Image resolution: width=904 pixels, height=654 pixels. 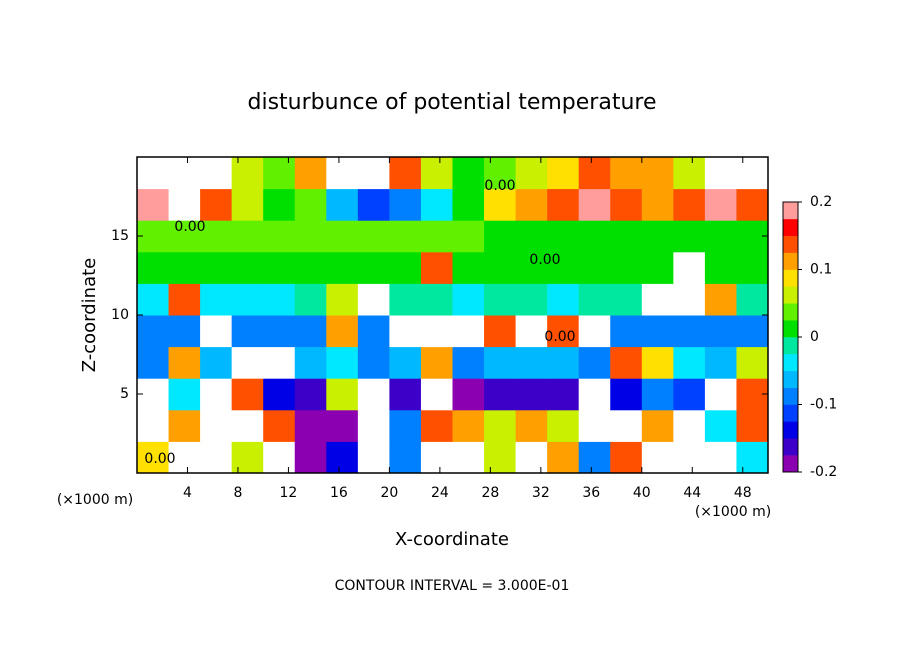 I want to click on colorbar-tick-label: 0, so click(x=814, y=337).